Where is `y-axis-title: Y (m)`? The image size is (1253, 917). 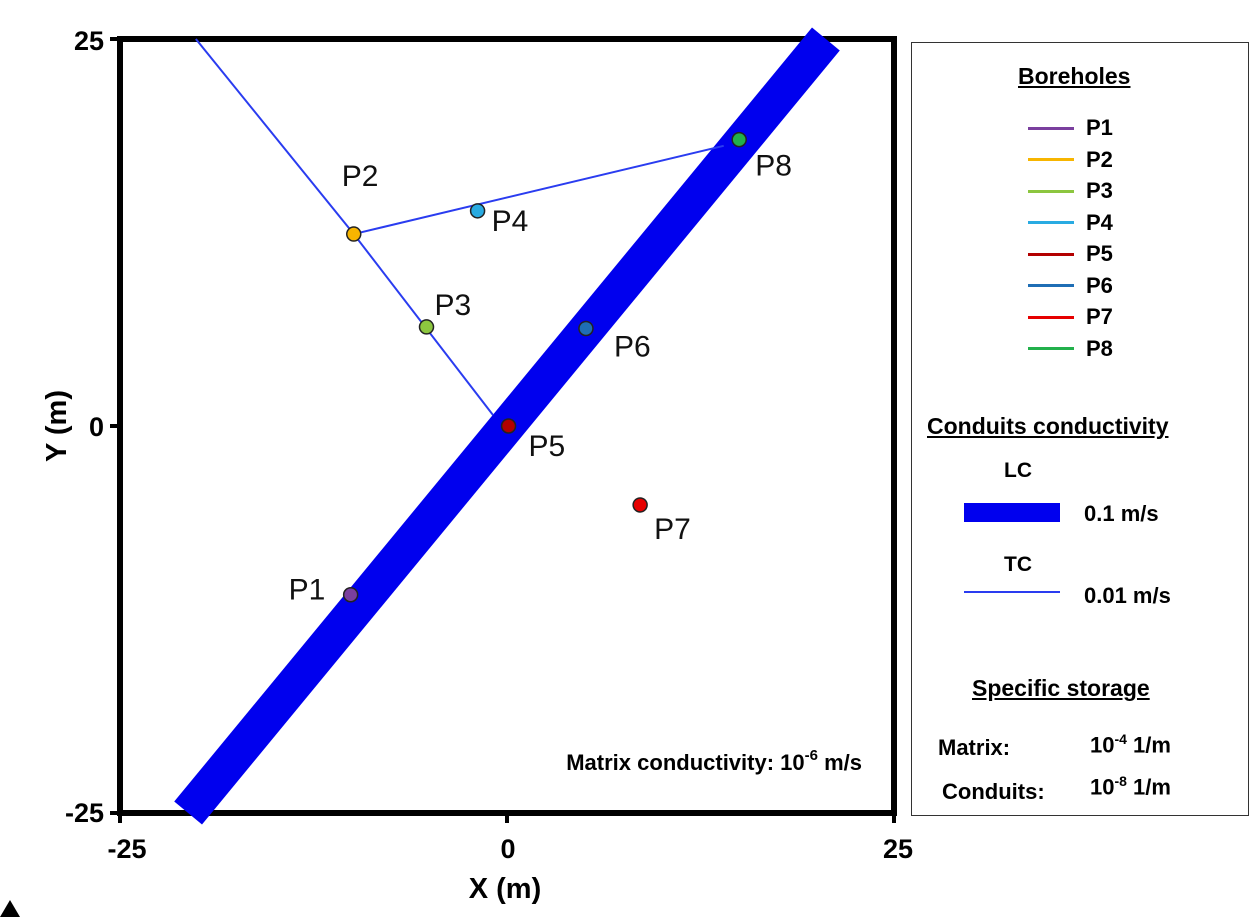
y-axis-title: Y (m) is located at coordinates (57, 426).